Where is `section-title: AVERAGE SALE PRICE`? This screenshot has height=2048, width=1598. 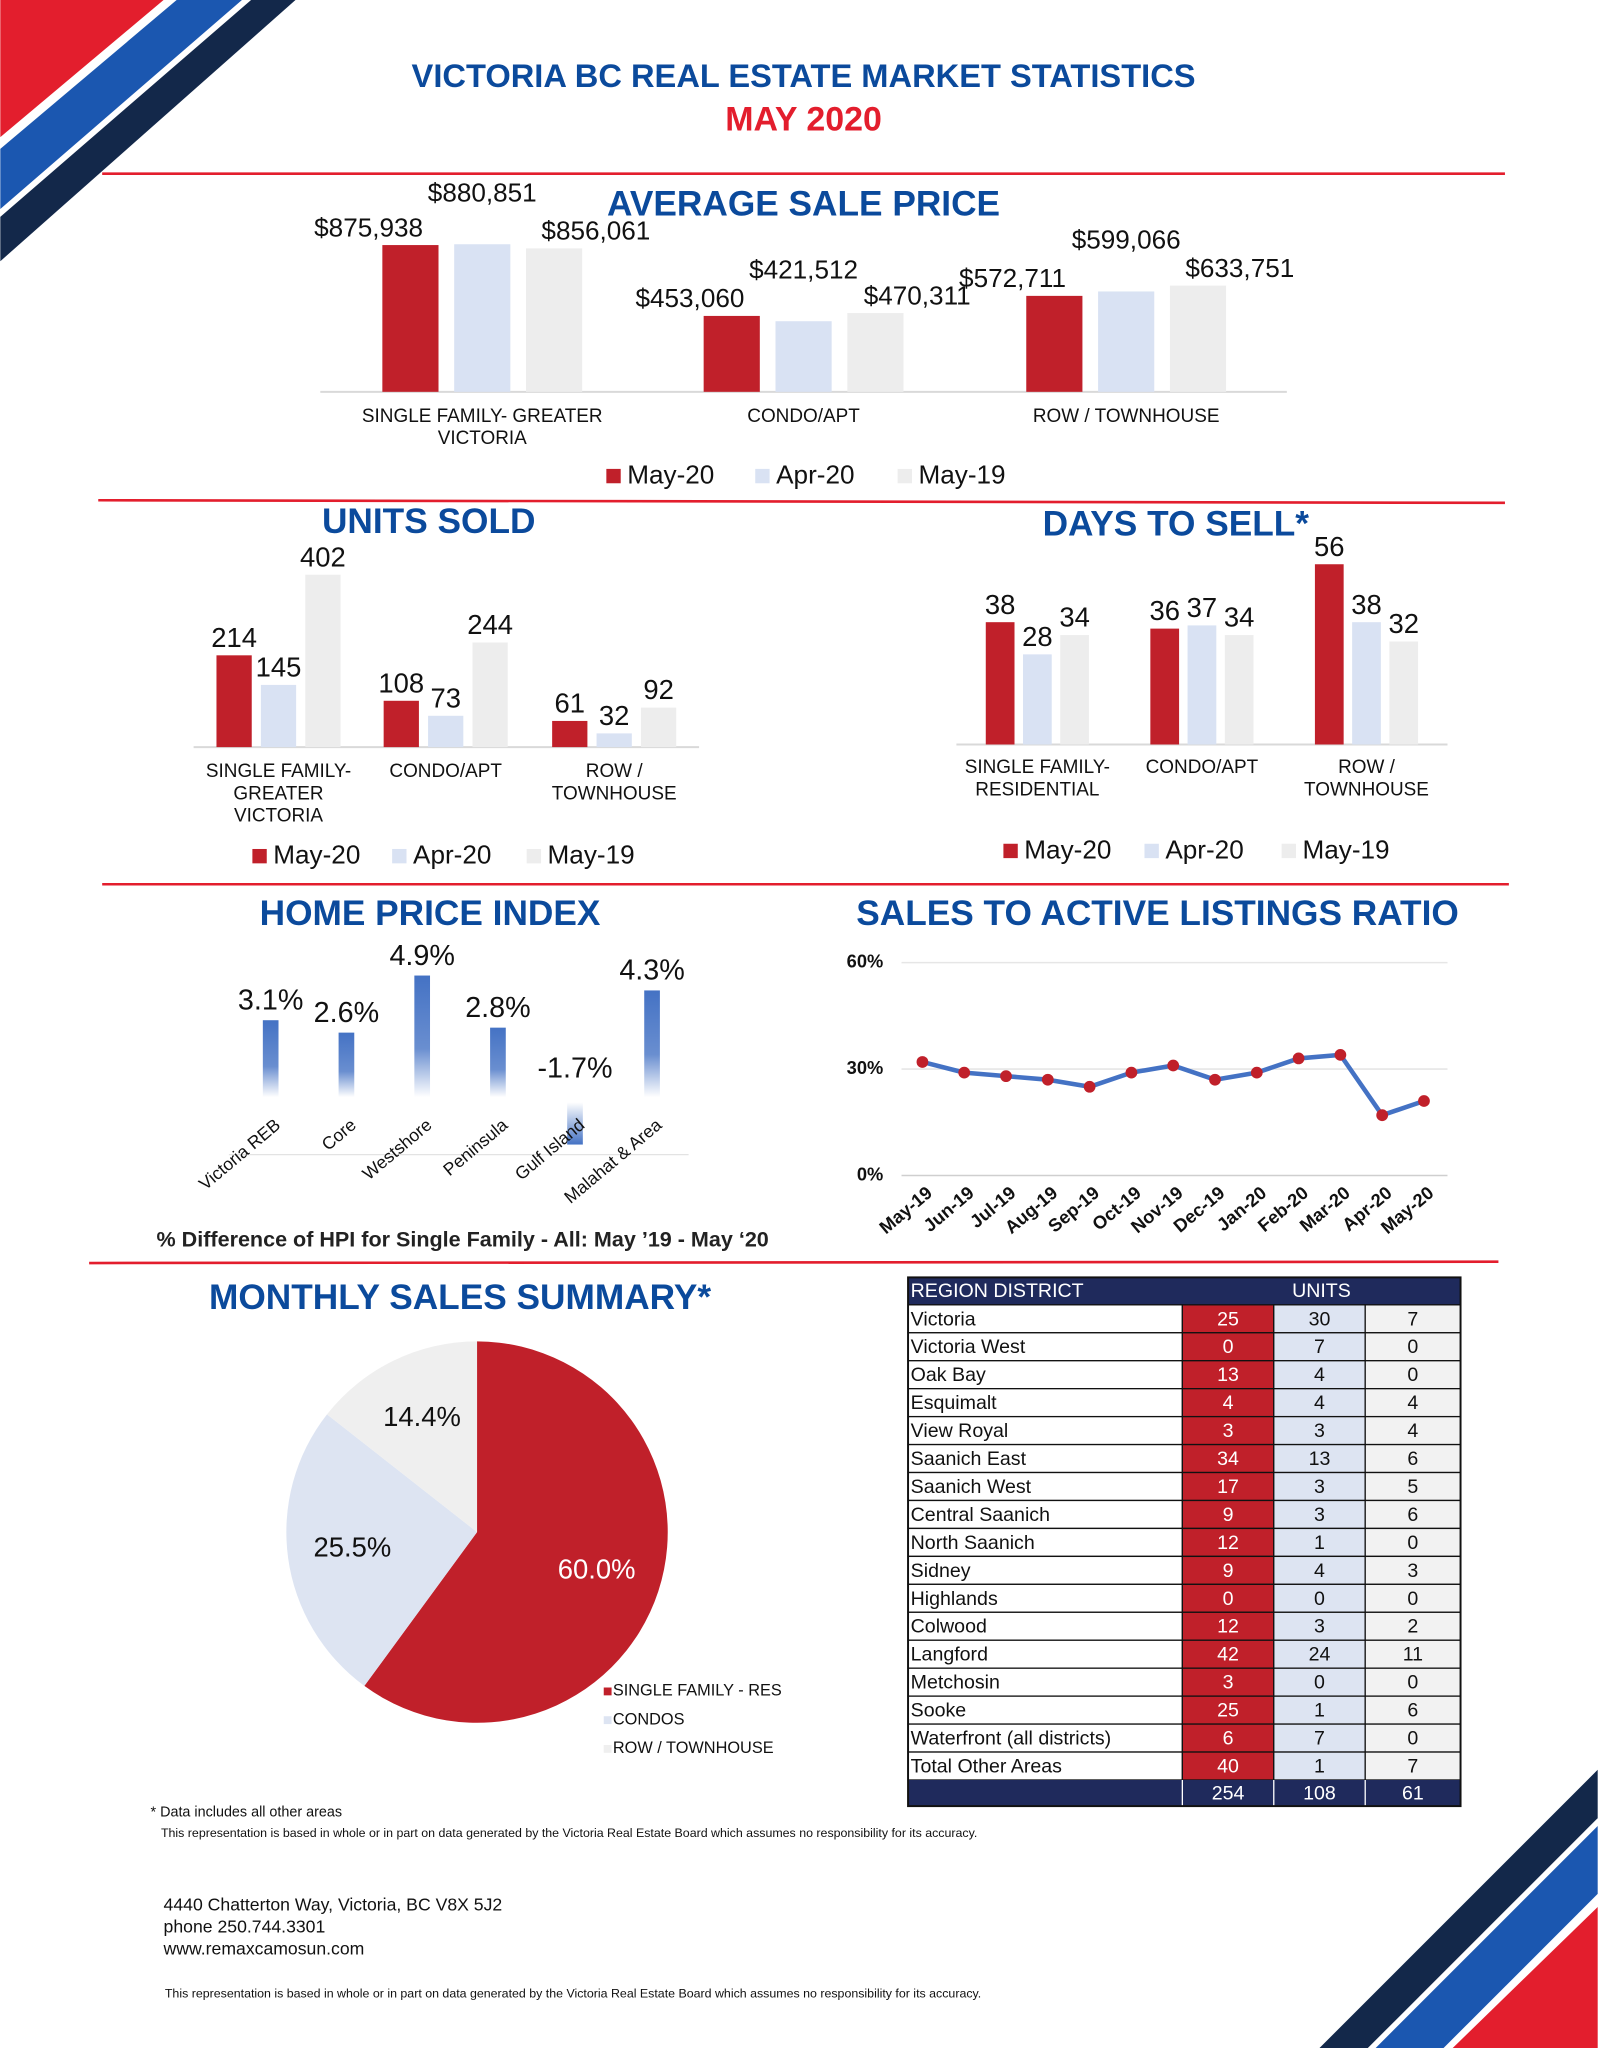
section-title: AVERAGE SALE PRICE is located at coordinates (803, 204).